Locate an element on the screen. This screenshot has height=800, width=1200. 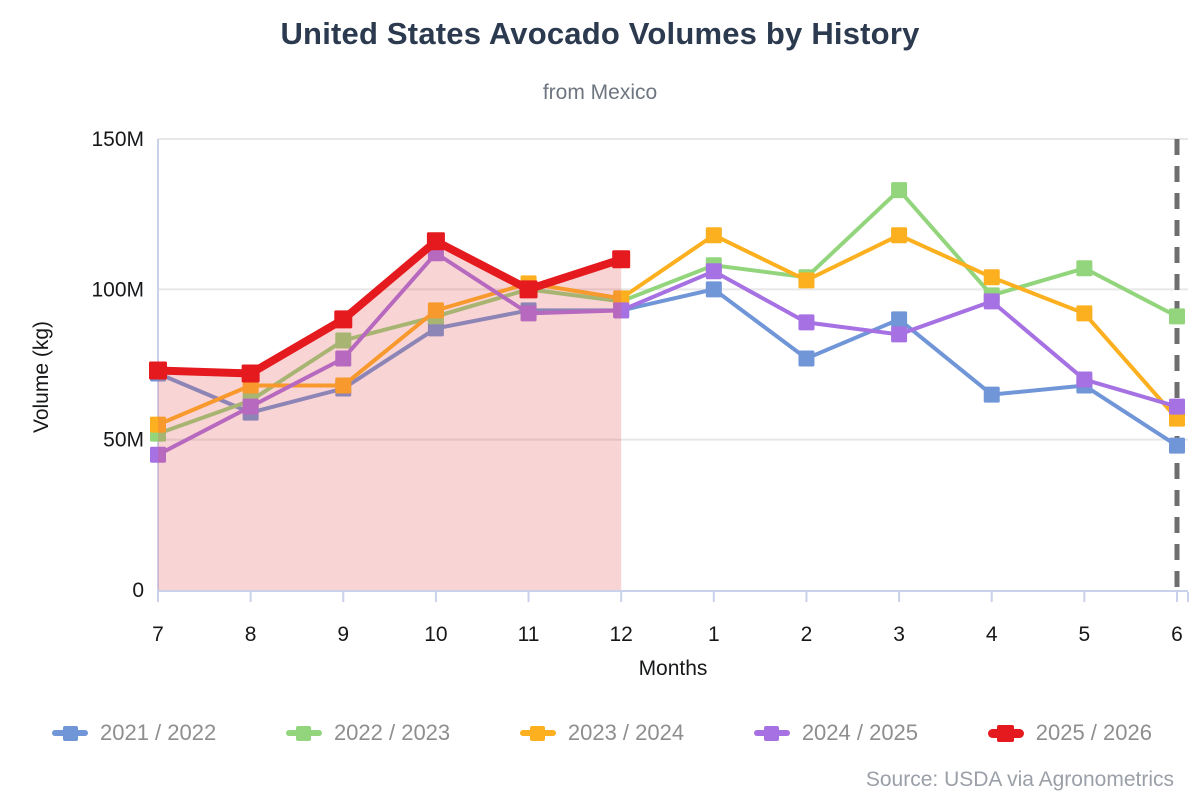
point-2023-2024-m1 is located at coordinates (713, 235).